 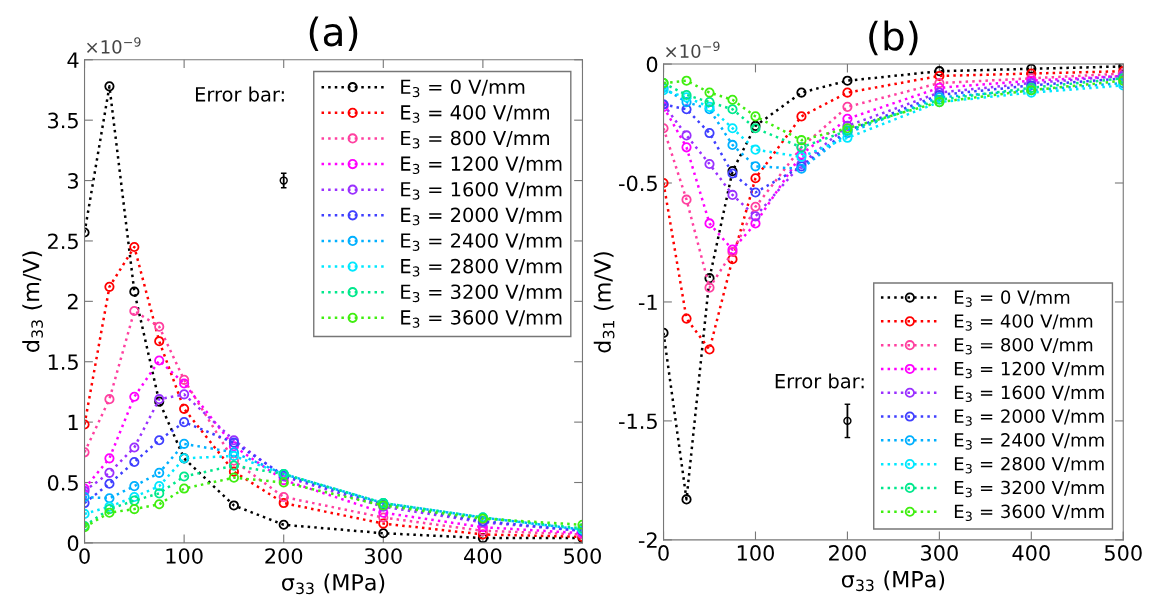 What do you see at coordinates (72, 301) in the screenshot?
I see `y-tick-label: 2` at bounding box center [72, 301].